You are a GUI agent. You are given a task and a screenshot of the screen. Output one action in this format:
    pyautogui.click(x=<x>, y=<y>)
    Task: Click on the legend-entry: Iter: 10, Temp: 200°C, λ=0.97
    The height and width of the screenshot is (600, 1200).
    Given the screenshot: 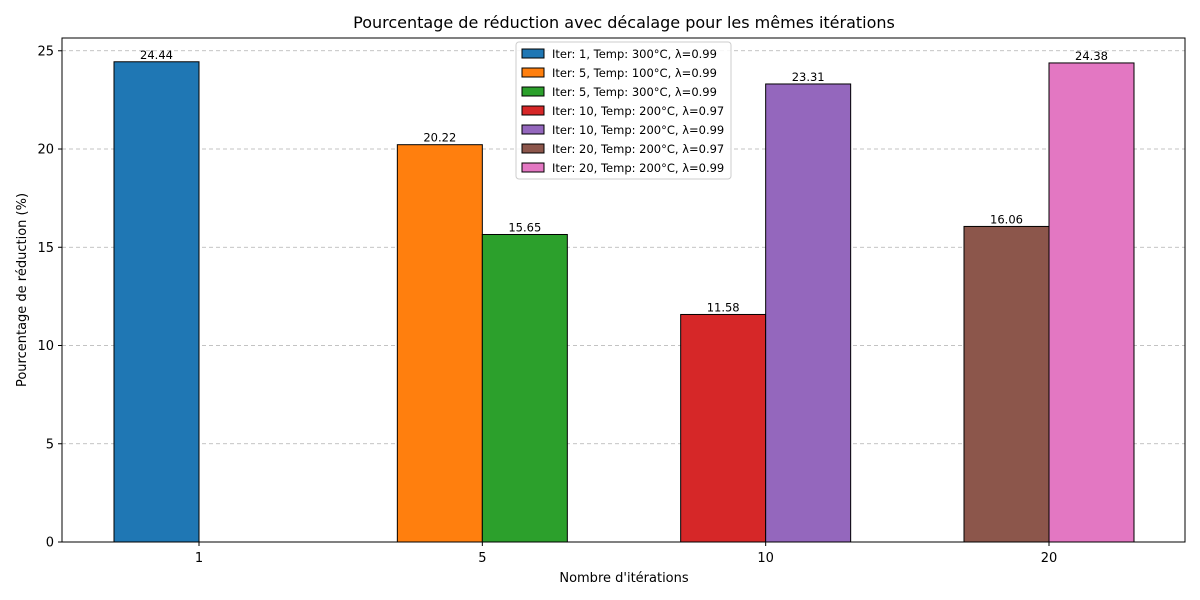 What is the action you would take?
    pyautogui.click(x=638, y=111)
    